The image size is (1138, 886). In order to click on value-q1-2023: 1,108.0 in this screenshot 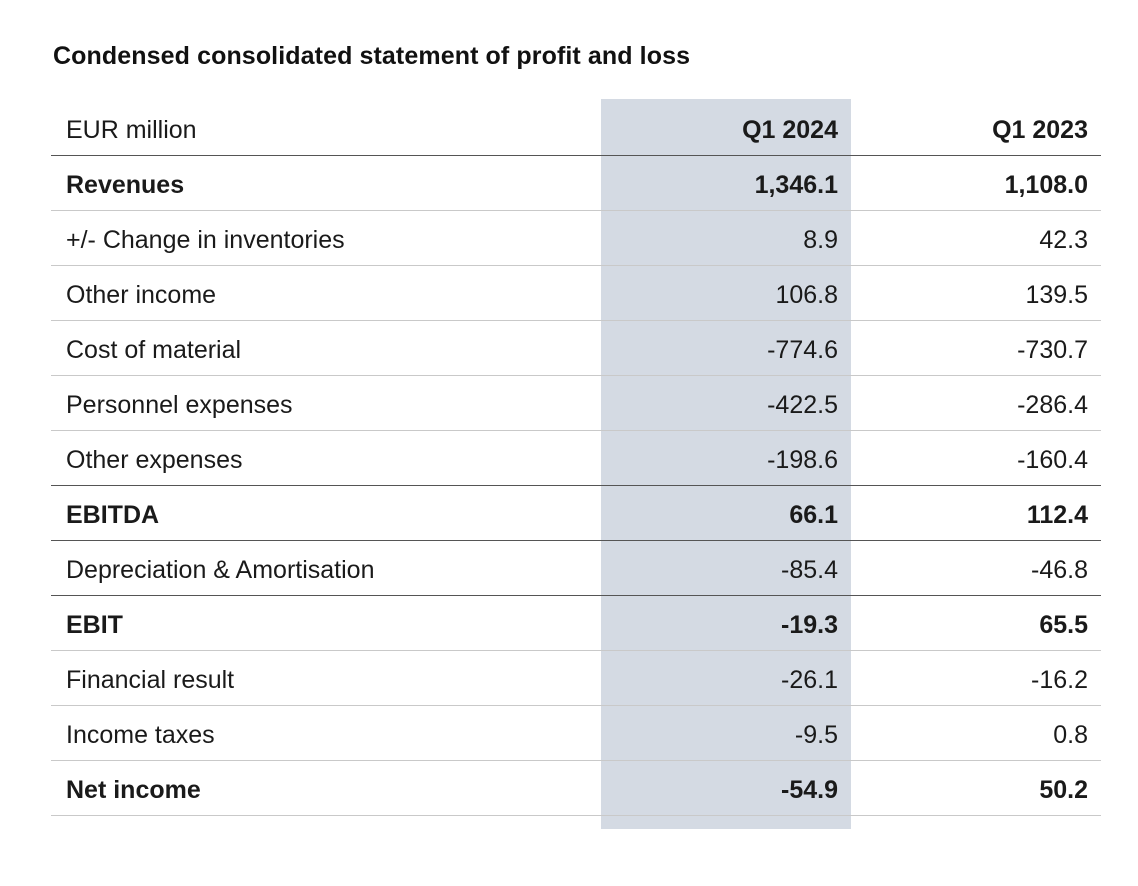, I will do `click(1046, 185)`.